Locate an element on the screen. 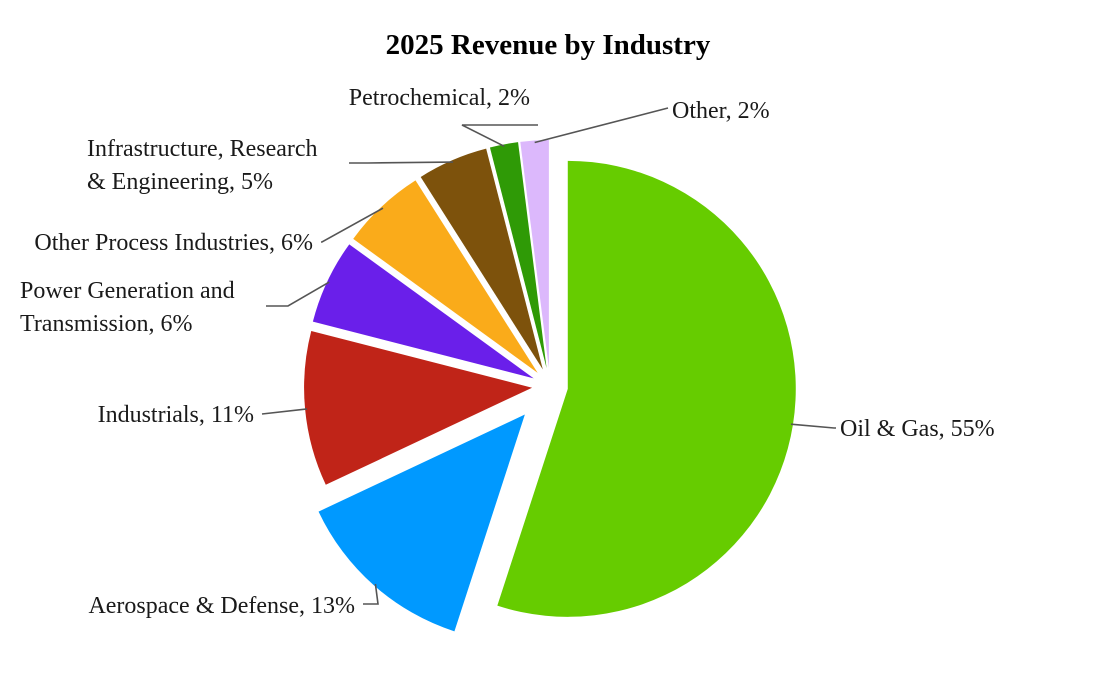 This screenshot has width=1100, height=700. label-line-other-0: Other, 2% is located at coordinates (721, 111).